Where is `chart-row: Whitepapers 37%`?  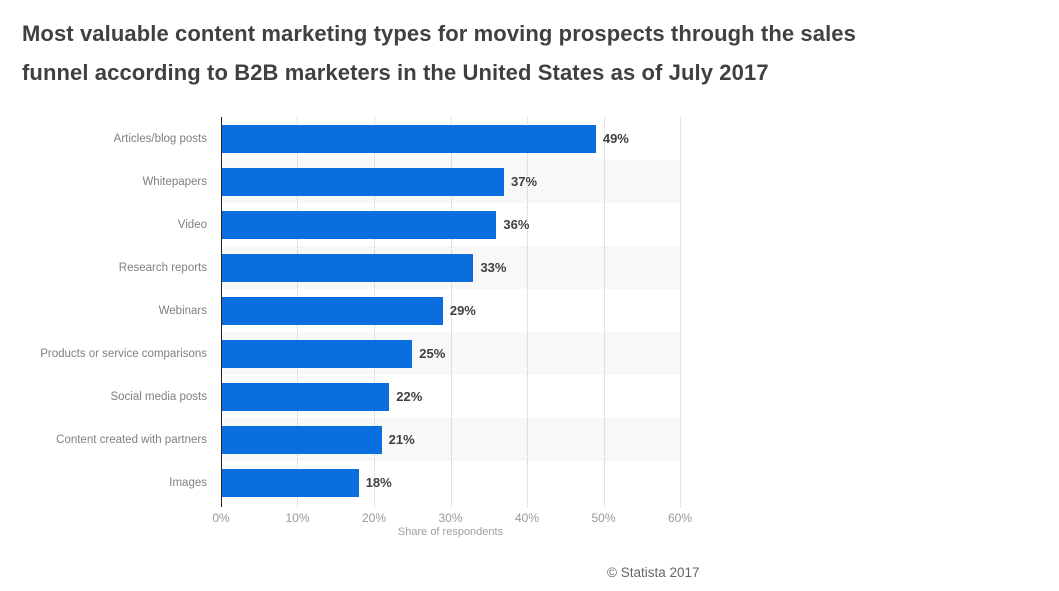 chart-row: Whitepapers 37% is located at coordinates (340, 181).